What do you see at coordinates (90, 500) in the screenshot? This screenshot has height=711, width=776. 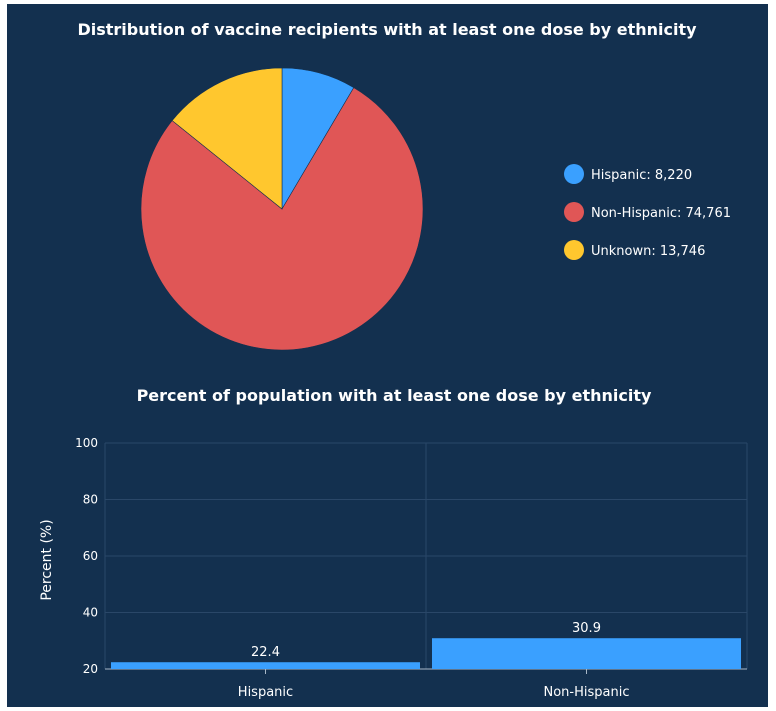 I see `y-tick-label: 80` at bounding box center [90, 500].